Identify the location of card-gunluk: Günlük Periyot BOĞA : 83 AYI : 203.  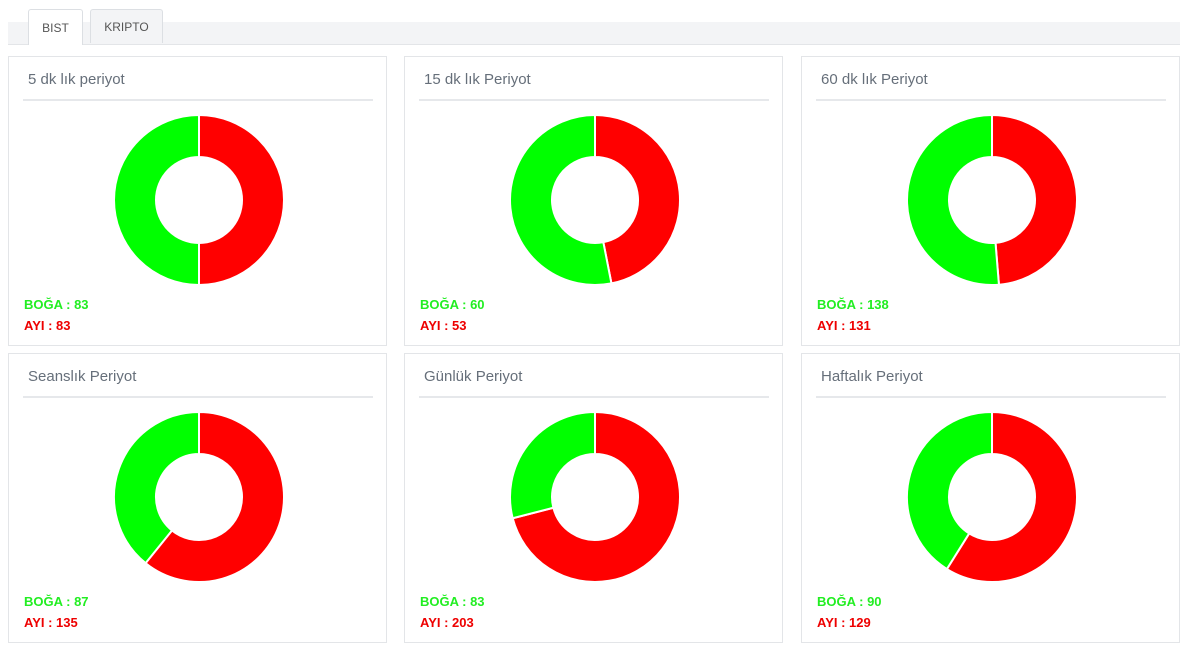
(593, 498).